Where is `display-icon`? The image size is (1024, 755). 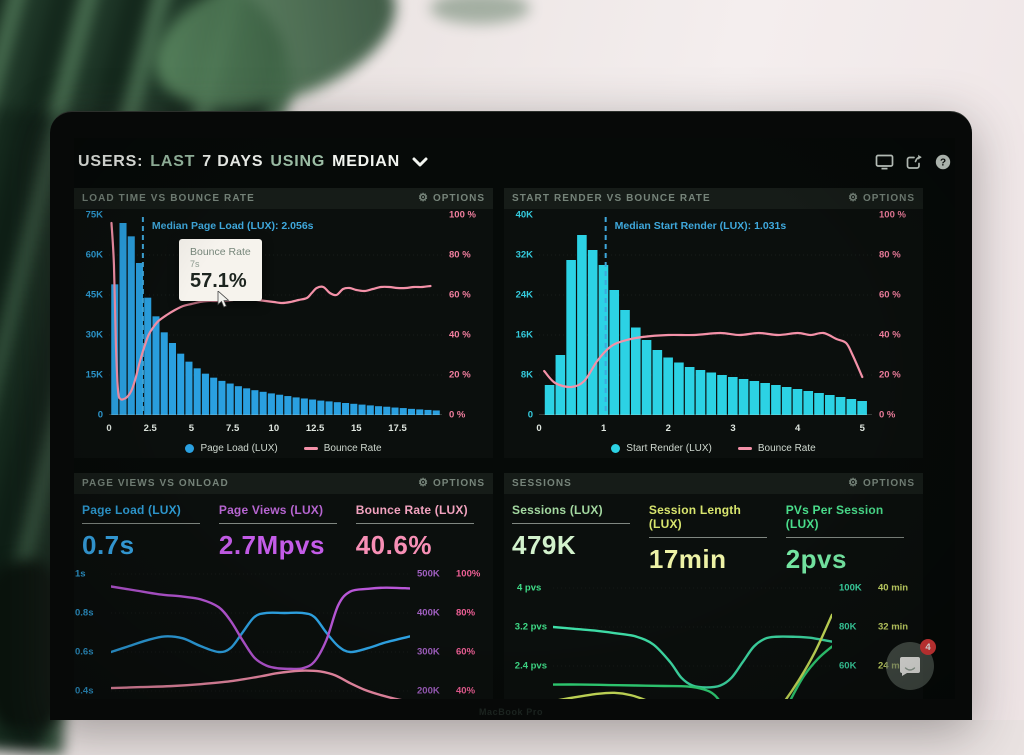 display-icon is located at coordinates (884, 162).